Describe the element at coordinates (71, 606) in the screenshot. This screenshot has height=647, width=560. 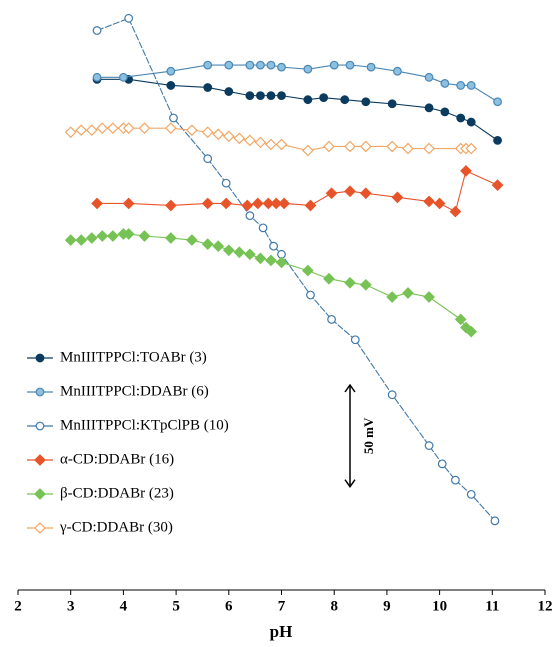
I see `x-tick-label: 3` at that location.